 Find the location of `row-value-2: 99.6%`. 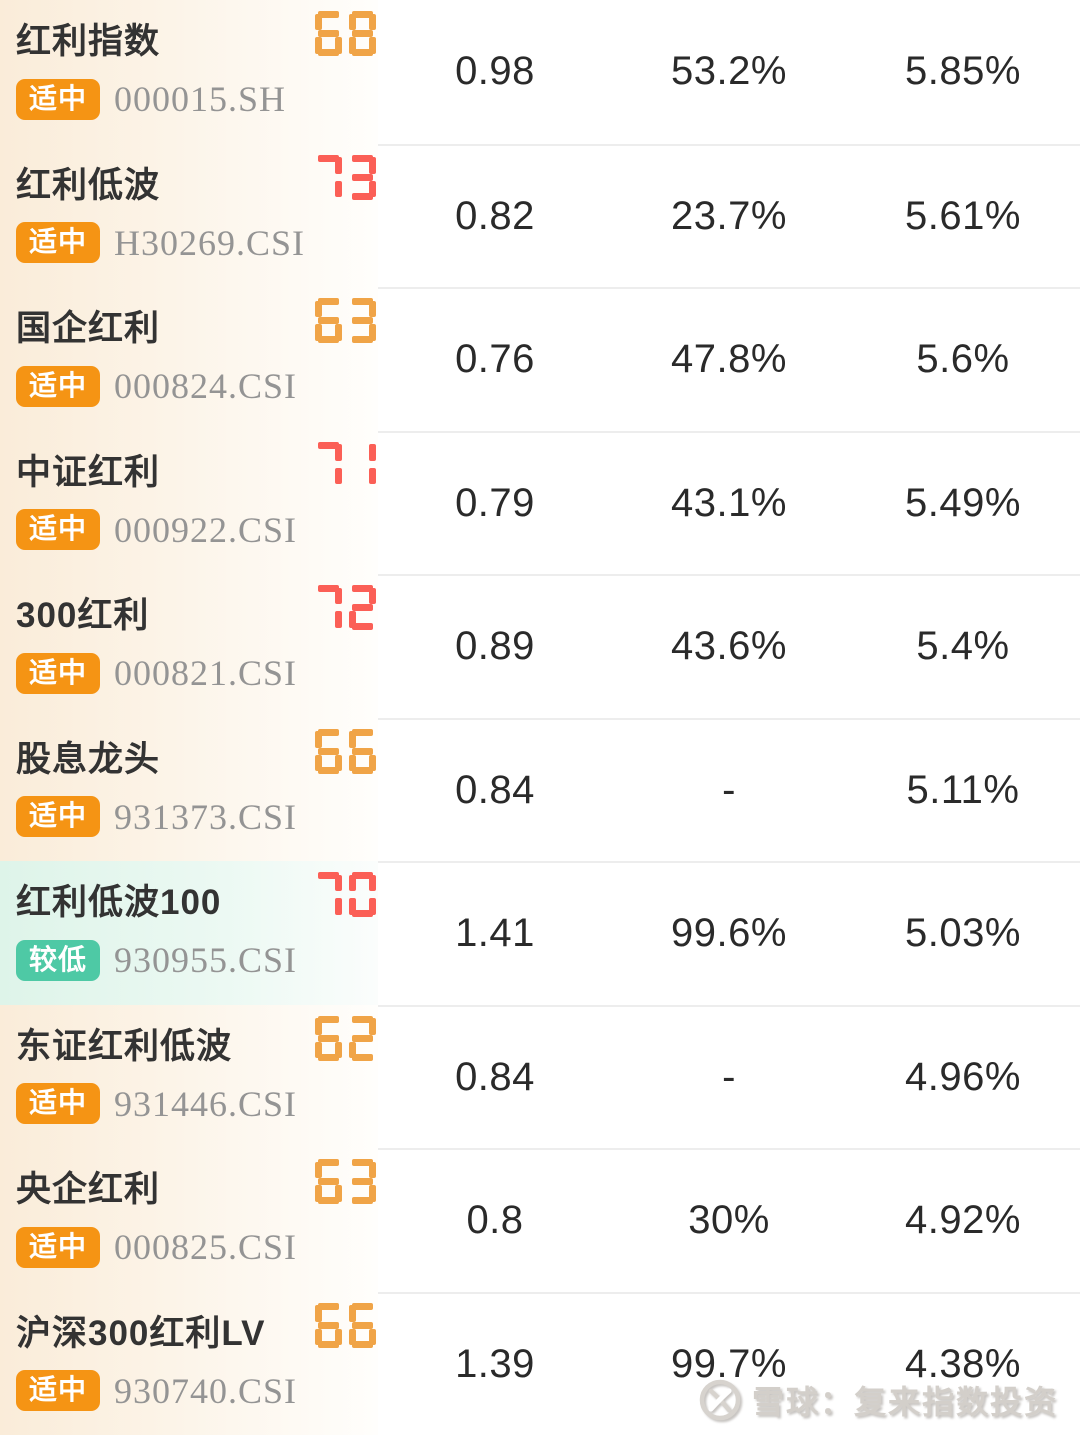

row-value-2: 99.6% is located at coordinates (729, 933).